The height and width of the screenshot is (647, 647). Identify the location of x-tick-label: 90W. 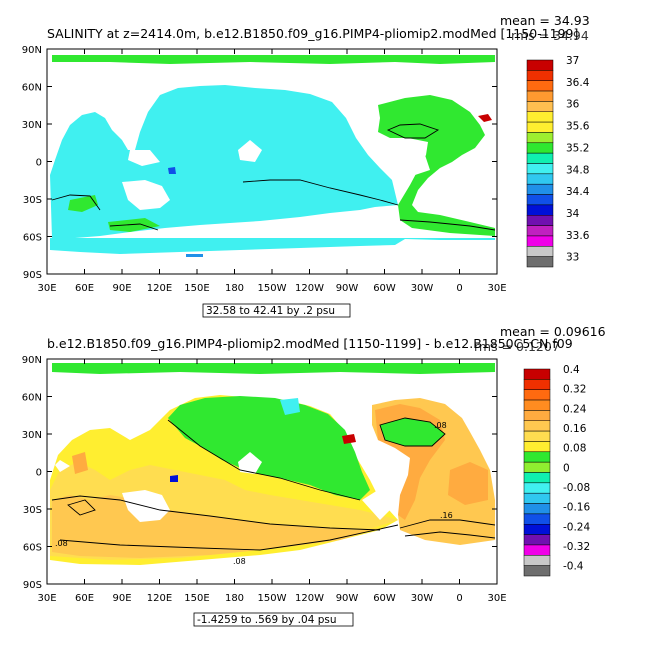
(347, 288).